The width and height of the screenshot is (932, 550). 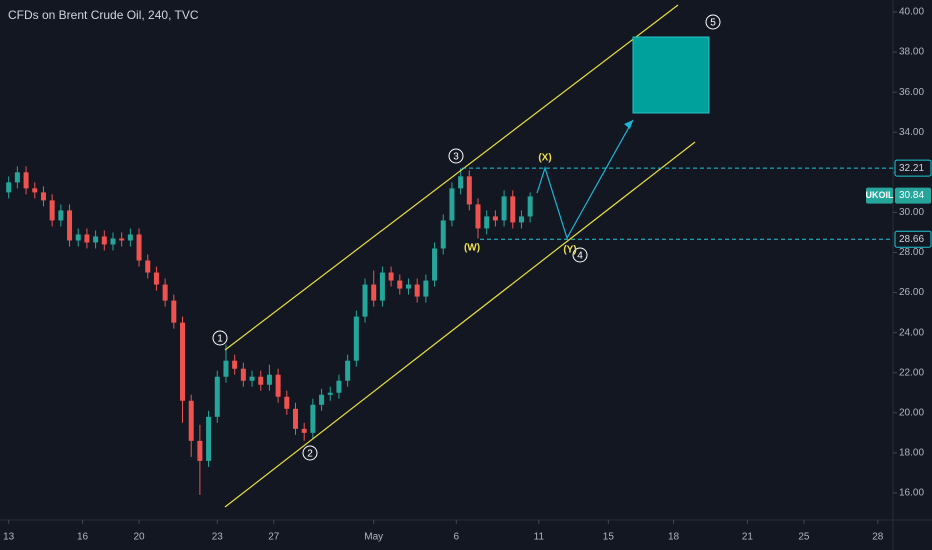 I want to click on level-tag-label: 32.21, so click(x=911, y=168).